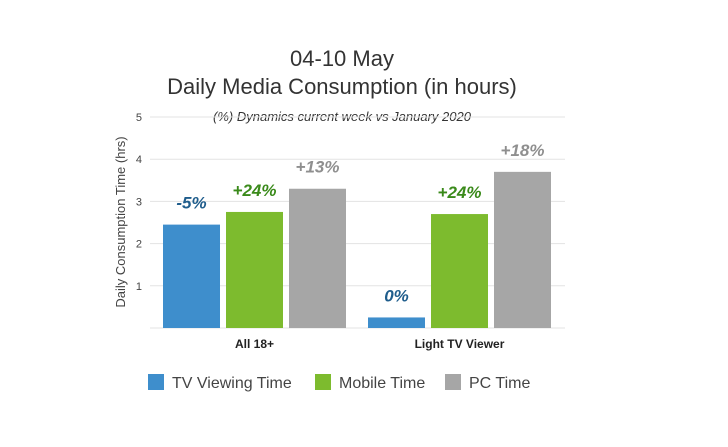 The height and width of the screenshot is (447, 728). What do you see at coordinates (191, 203) in the screenshot?
I see `data-label: -5%` at bounding box center [191, 203].